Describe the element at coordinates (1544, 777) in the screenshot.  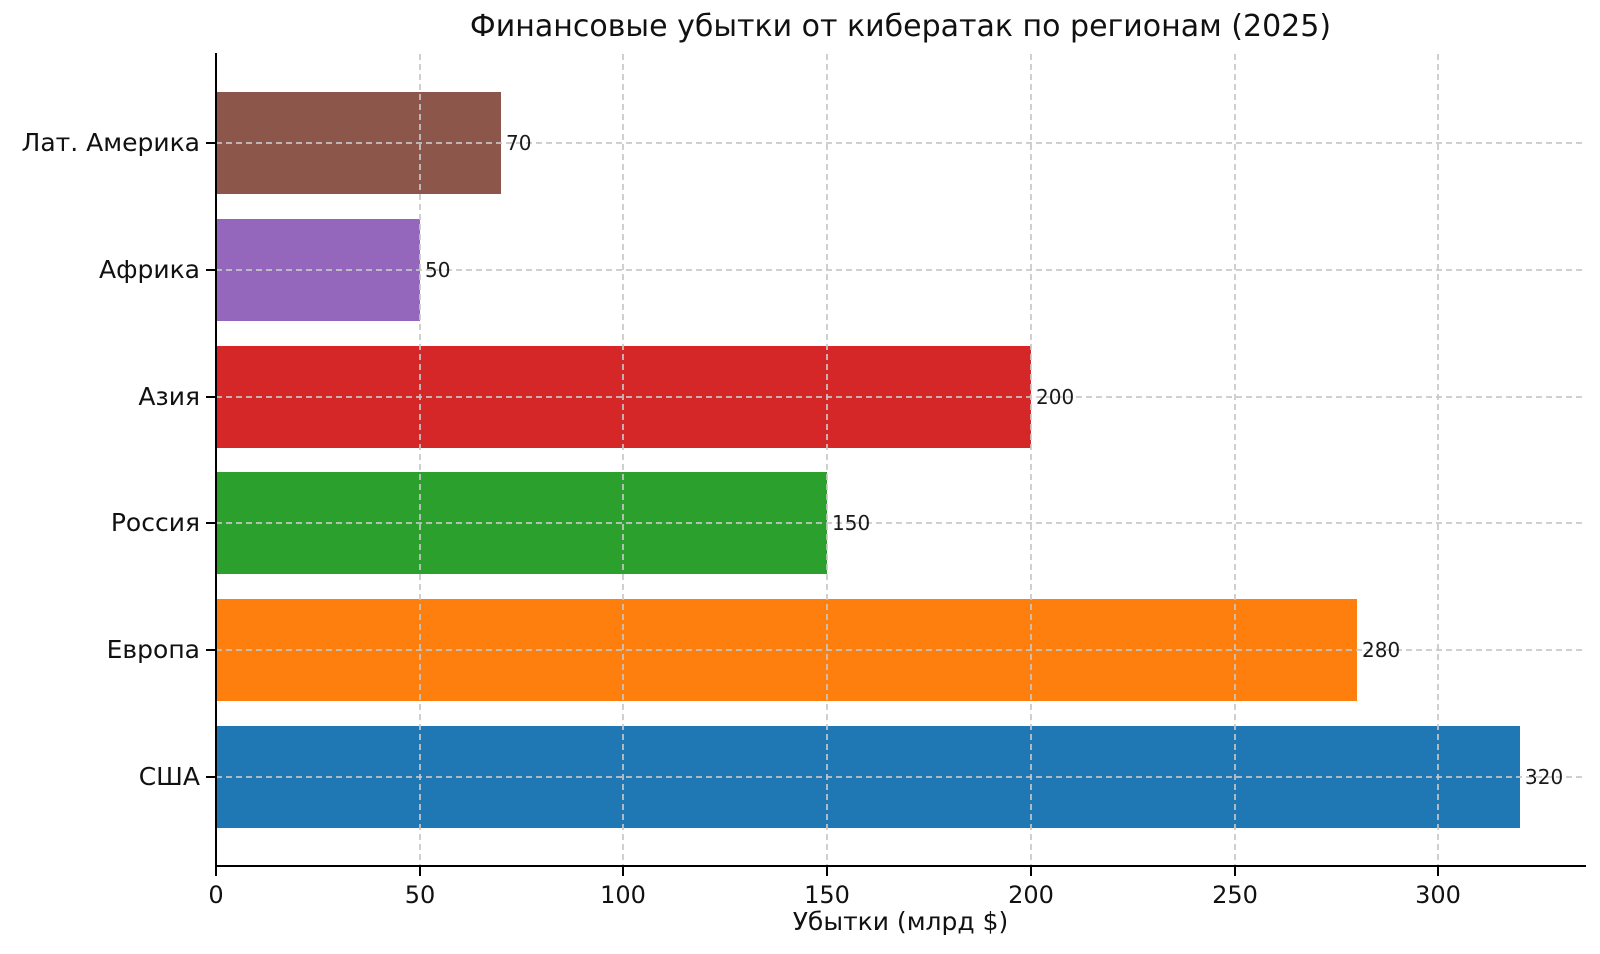
I see `bar-value-label-5: 320` at that location.